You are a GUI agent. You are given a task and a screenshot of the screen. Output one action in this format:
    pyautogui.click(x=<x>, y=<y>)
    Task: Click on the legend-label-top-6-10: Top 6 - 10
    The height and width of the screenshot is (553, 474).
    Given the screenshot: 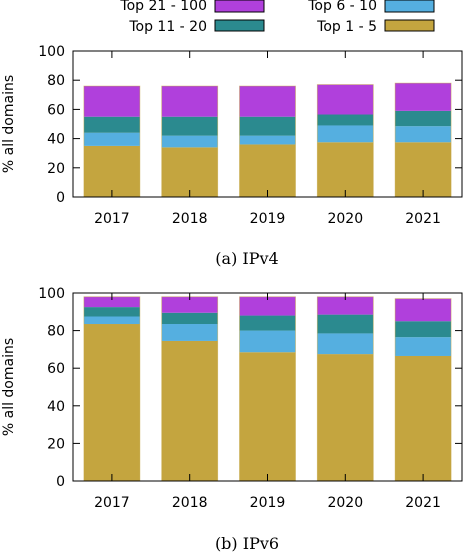 What is the action you would take?
    pyautogui.click(x=342, y=7)
    